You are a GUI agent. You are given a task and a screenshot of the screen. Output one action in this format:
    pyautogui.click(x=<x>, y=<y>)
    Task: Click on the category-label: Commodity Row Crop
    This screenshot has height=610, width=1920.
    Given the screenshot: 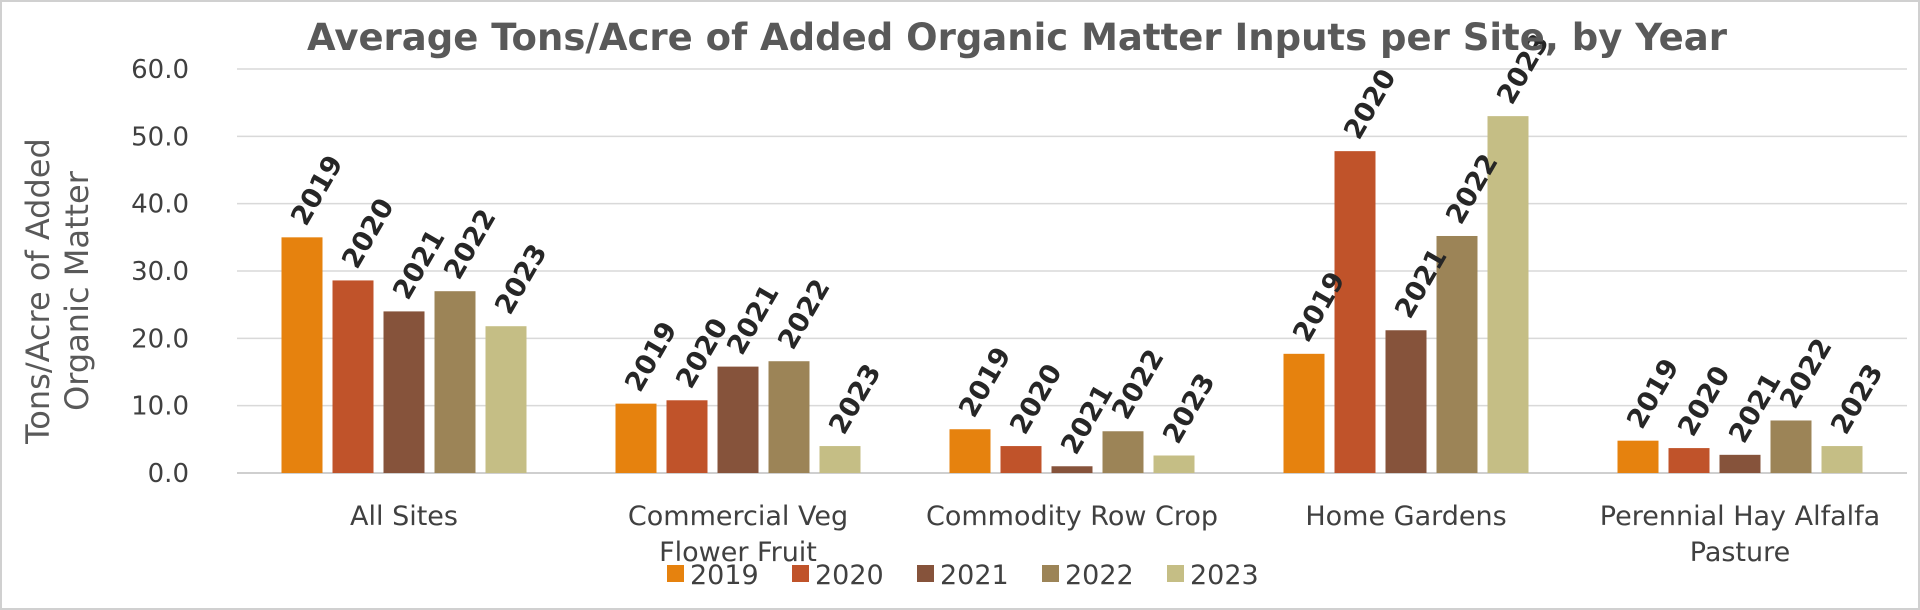 What is the action you would take?
    pyautogui.click(x=1072, y=516)
    